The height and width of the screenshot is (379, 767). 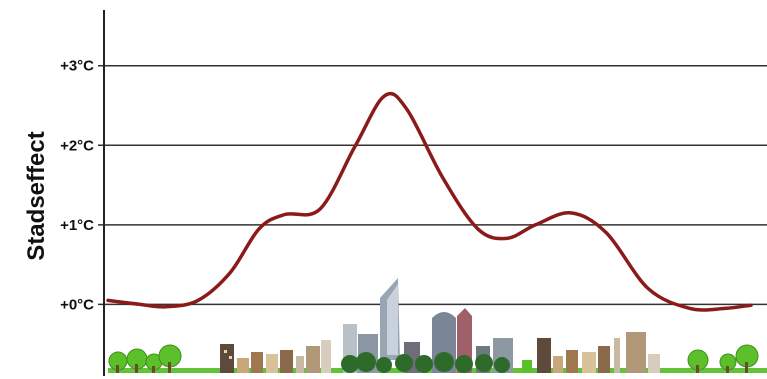 I want to click on y-tick-label: +1°C, so click(x=77, y=225).